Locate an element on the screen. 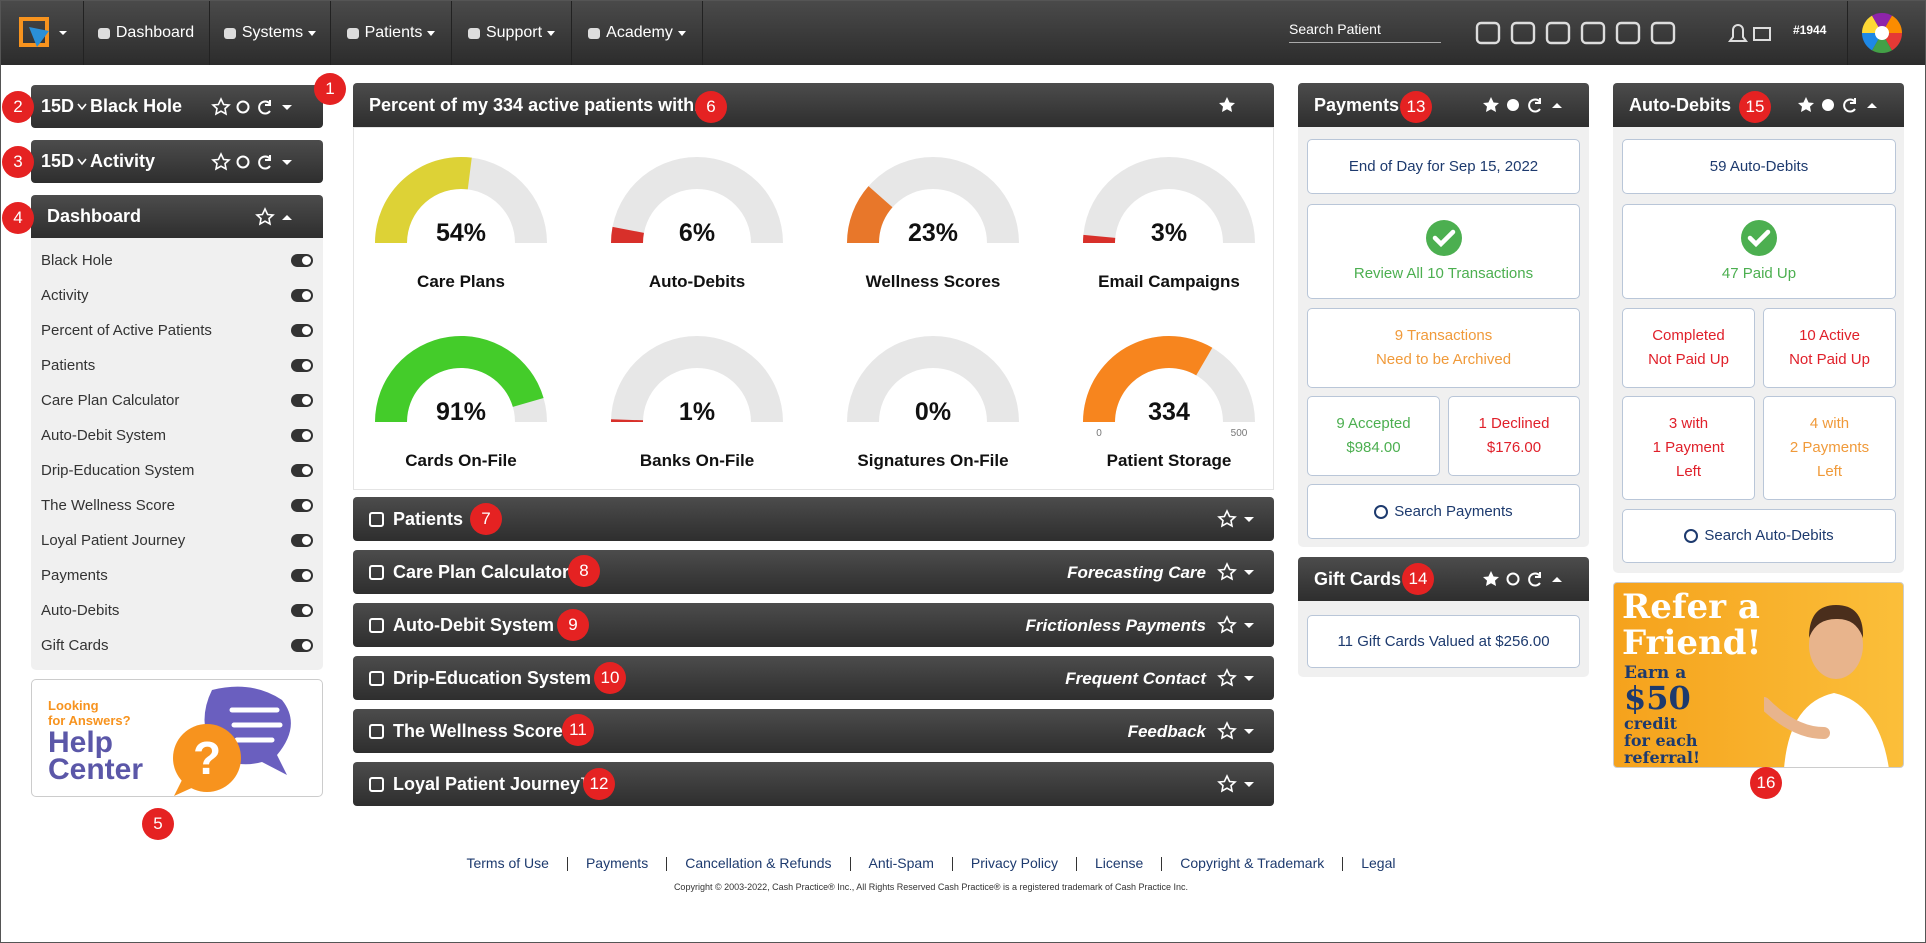 The width and height of the screenshot is (1926, 943). panel-header: 15D Black Hole is located at coordinates (177, 106).